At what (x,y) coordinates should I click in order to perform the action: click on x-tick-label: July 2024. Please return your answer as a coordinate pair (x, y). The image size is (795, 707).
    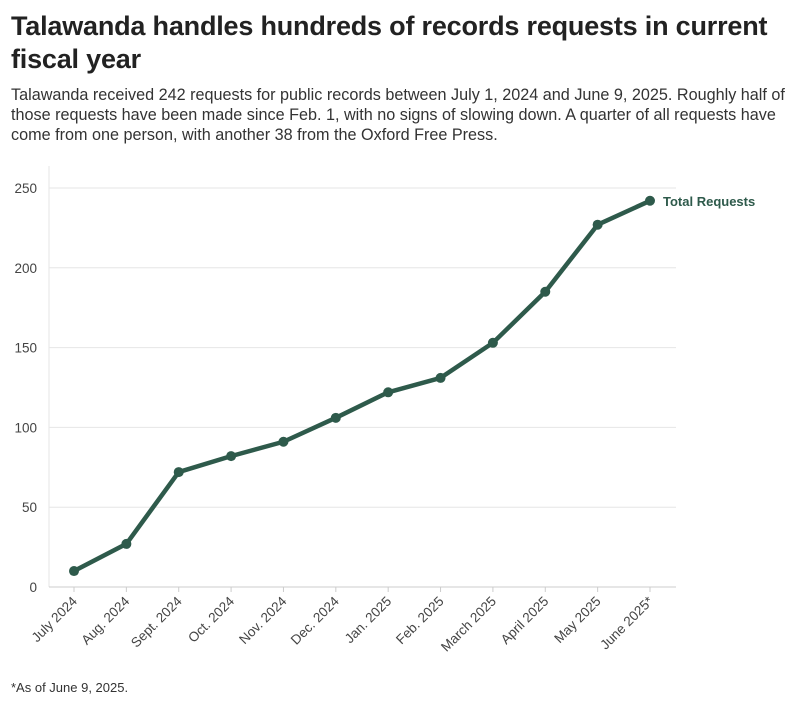
    Looking at the image, I should click on (55, 619).